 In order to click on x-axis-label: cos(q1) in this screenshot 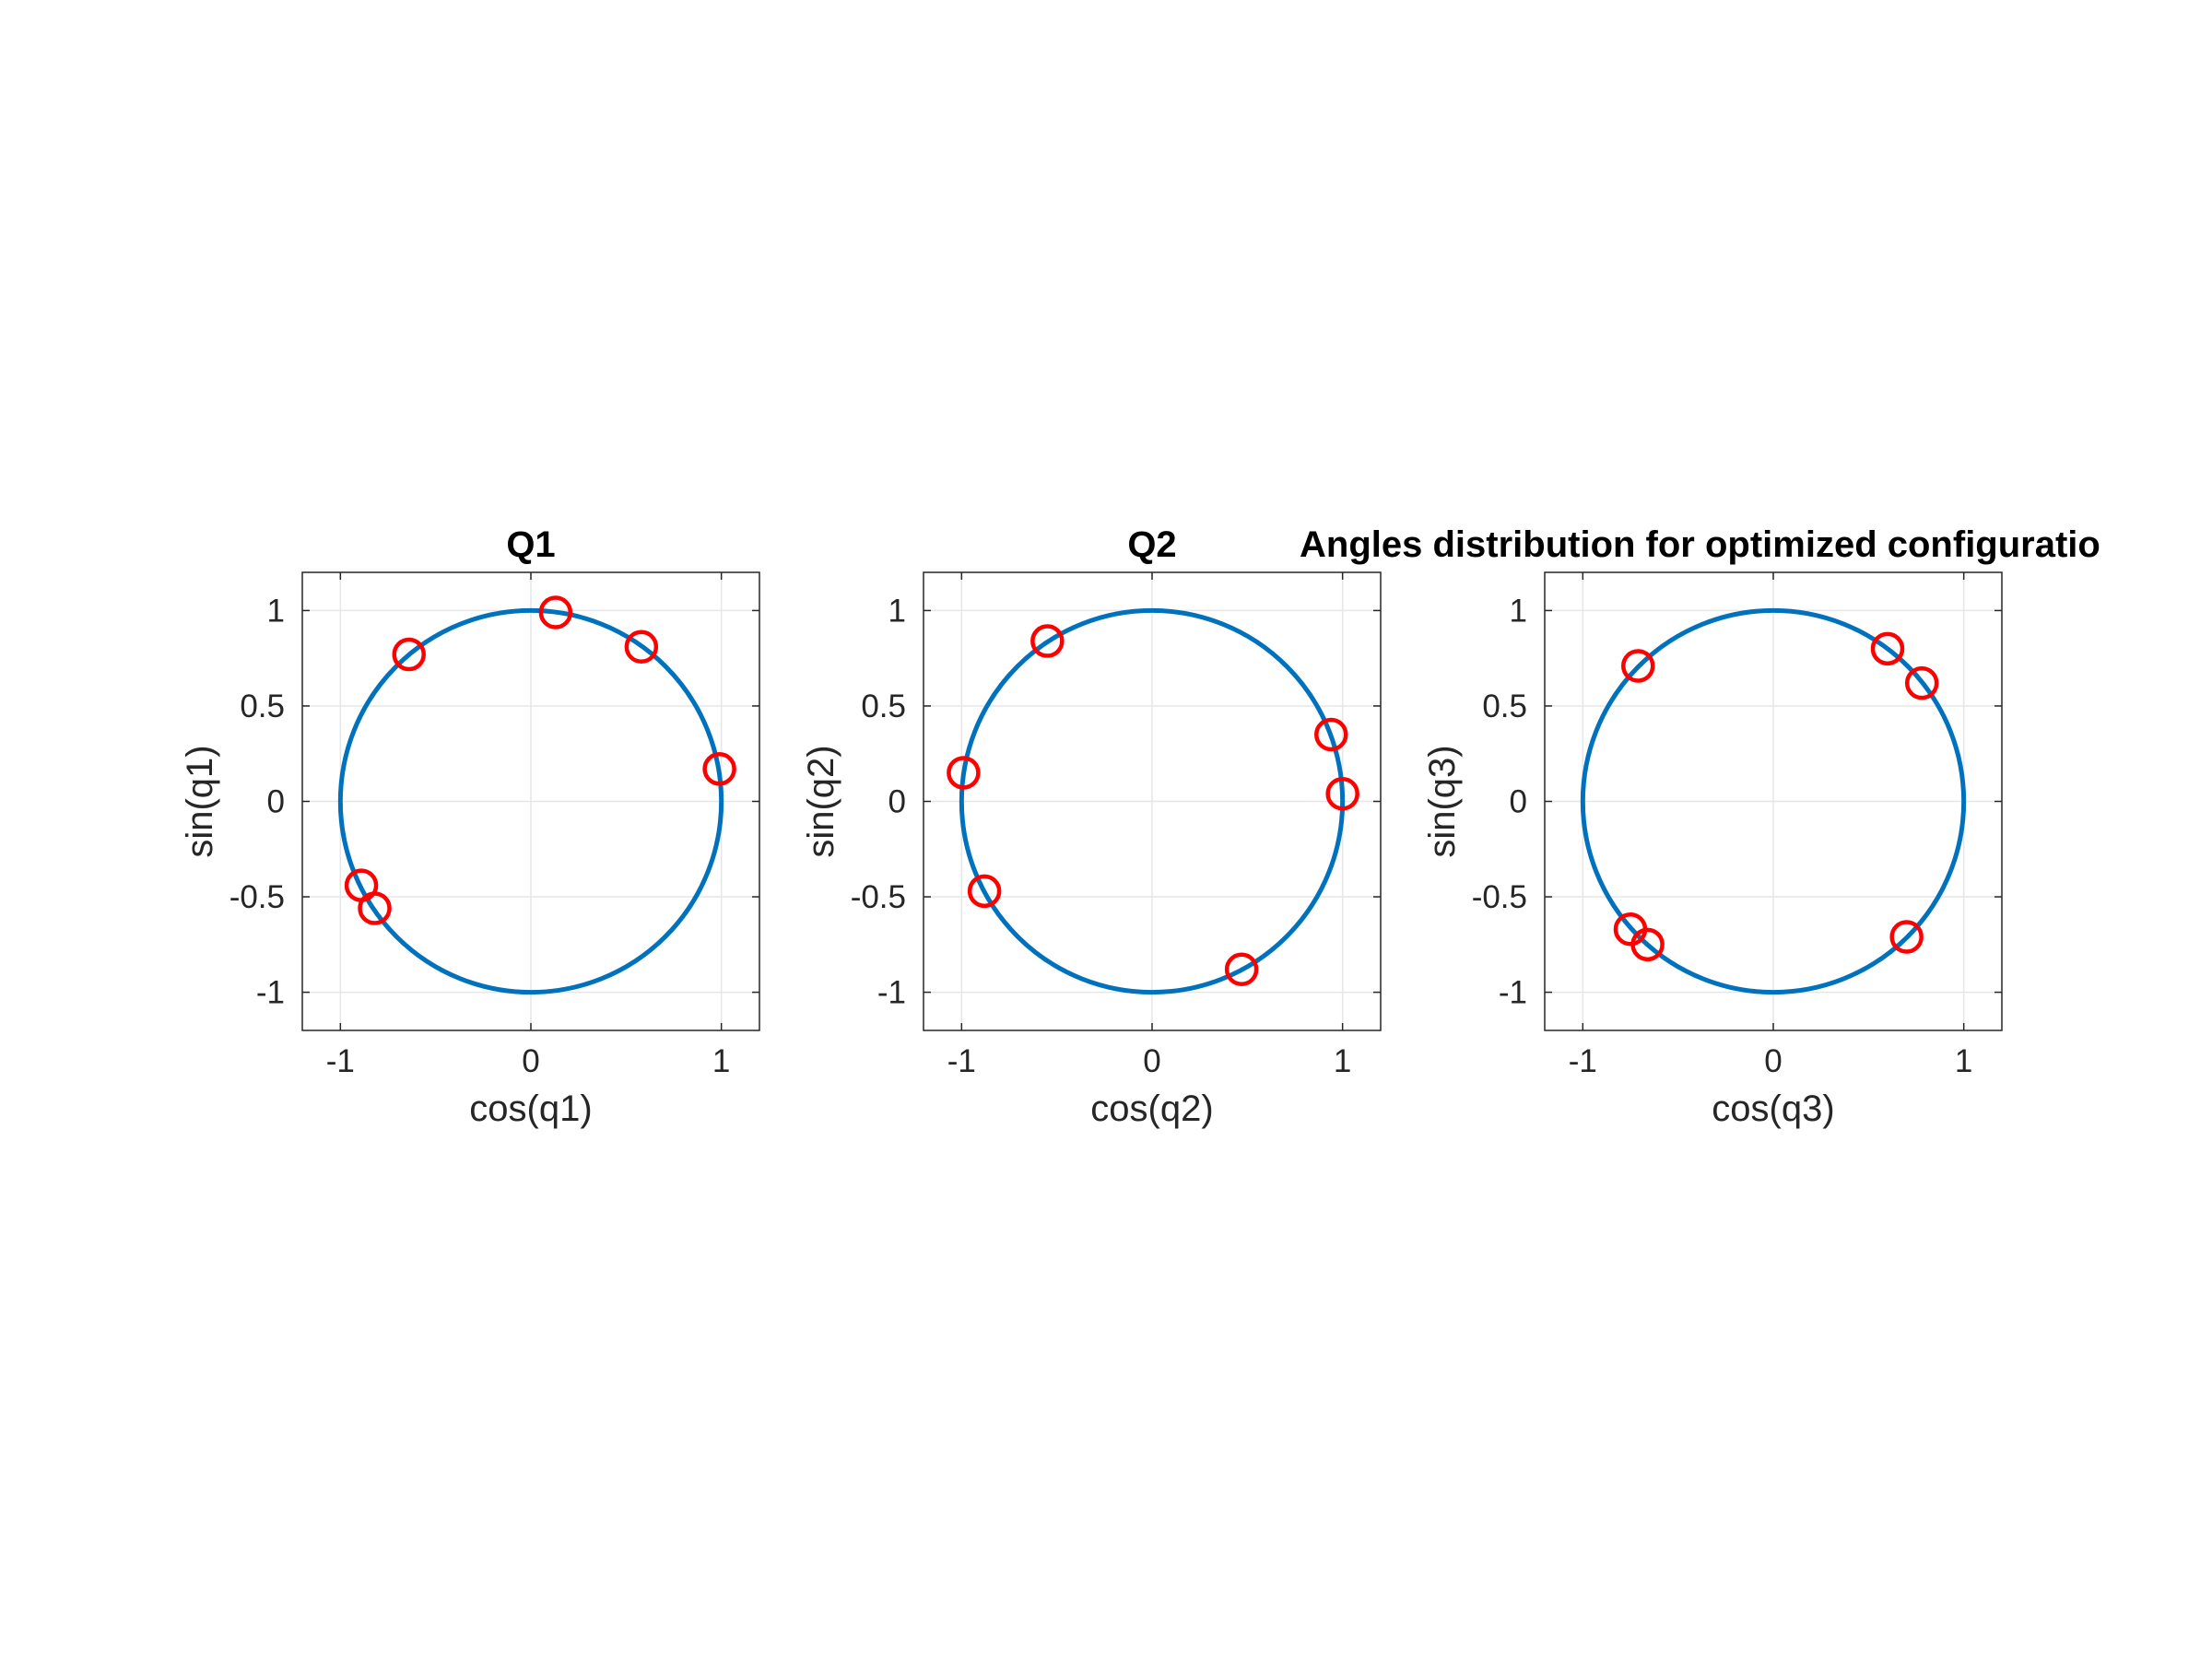, I will do `click(530, 1108)`.